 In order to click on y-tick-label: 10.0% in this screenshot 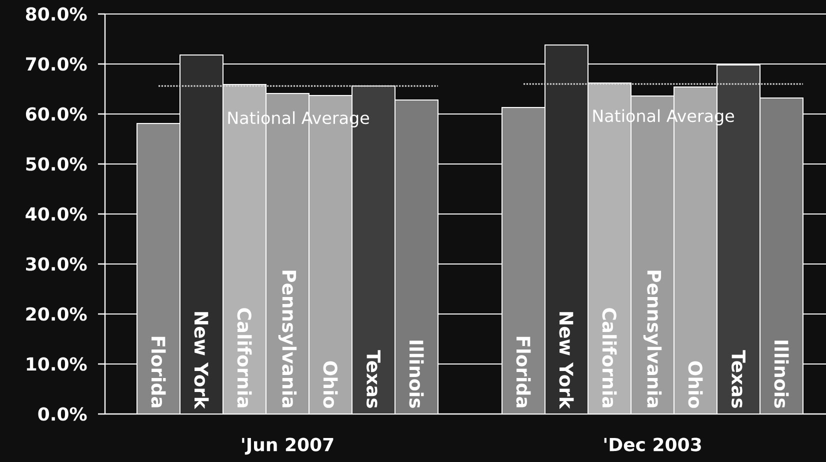, I will do `click(56, 364)`.